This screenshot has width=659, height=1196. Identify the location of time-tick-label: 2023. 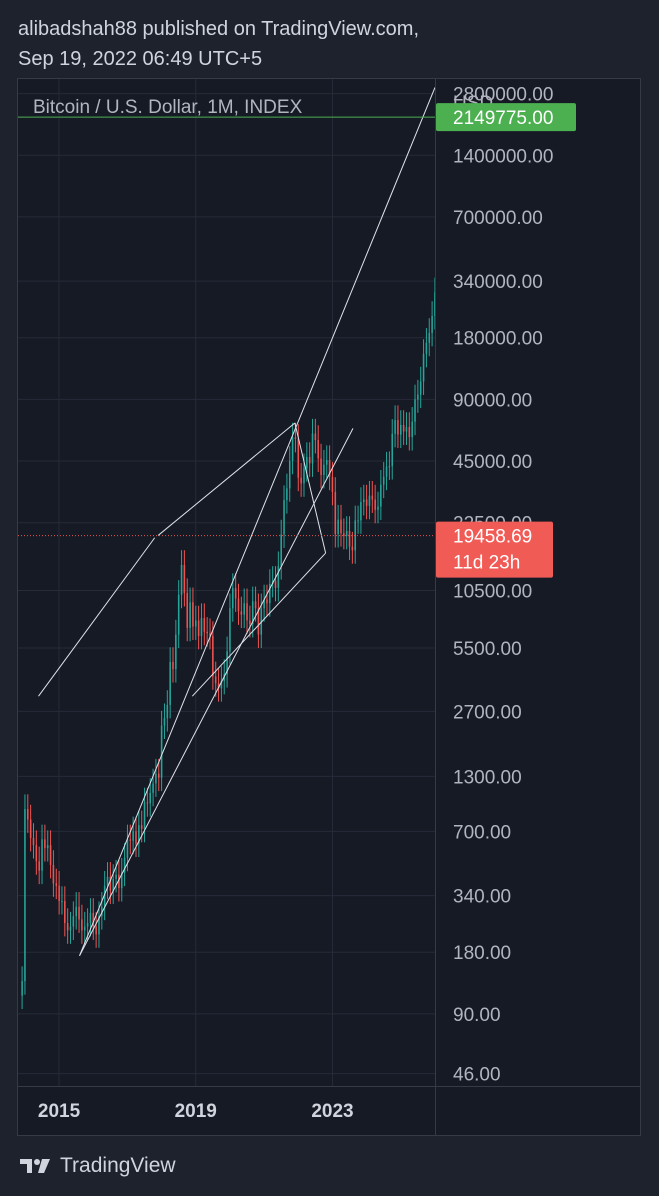
(332, 1111).